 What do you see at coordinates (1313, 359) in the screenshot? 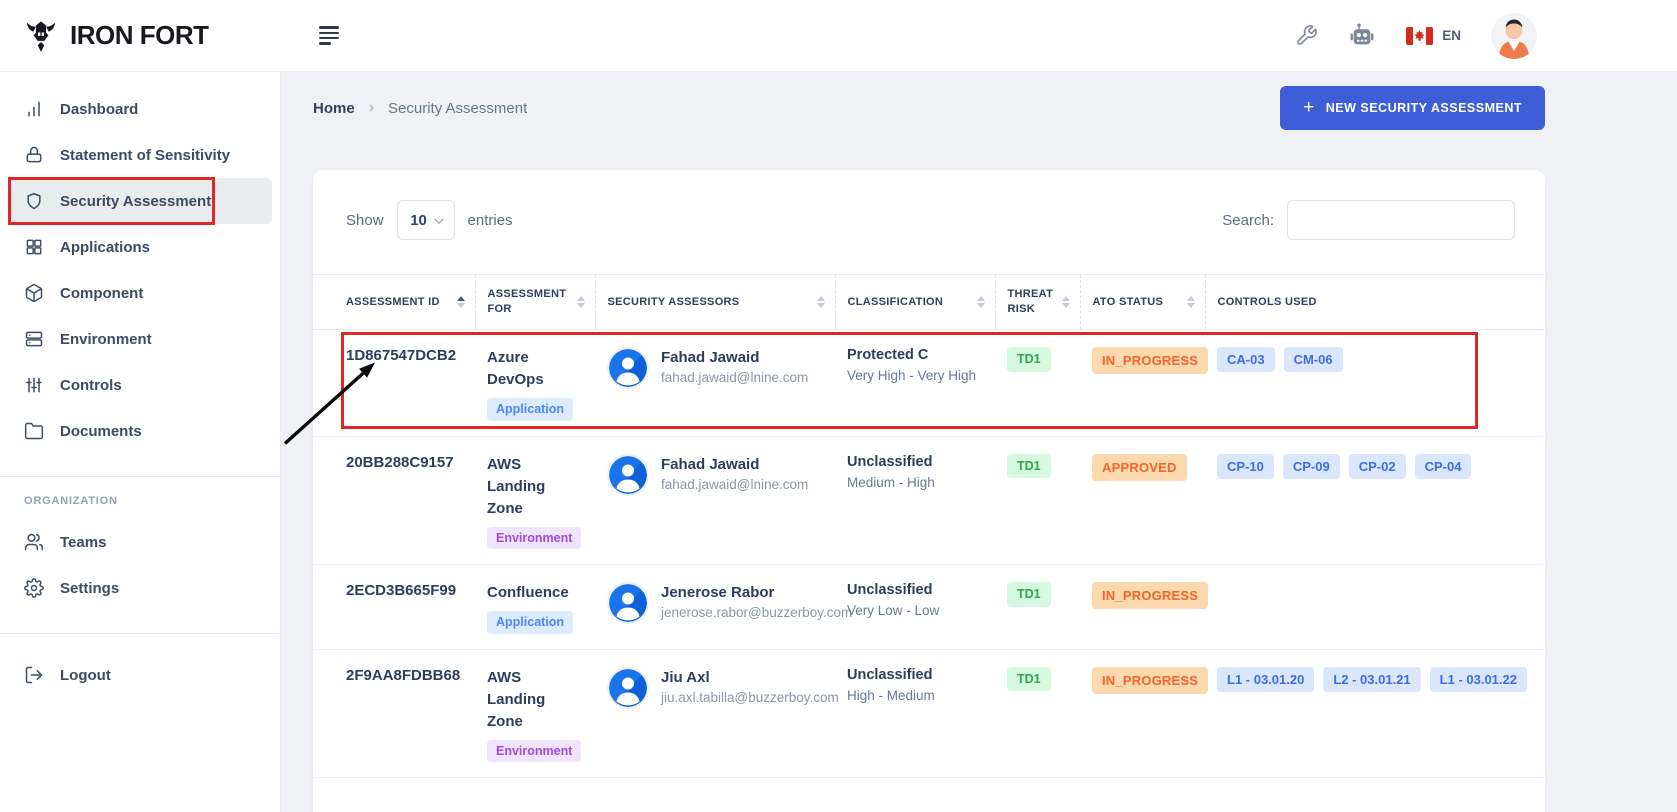
I see `control-badge: CM-06` at bounding box center [1313, 359].